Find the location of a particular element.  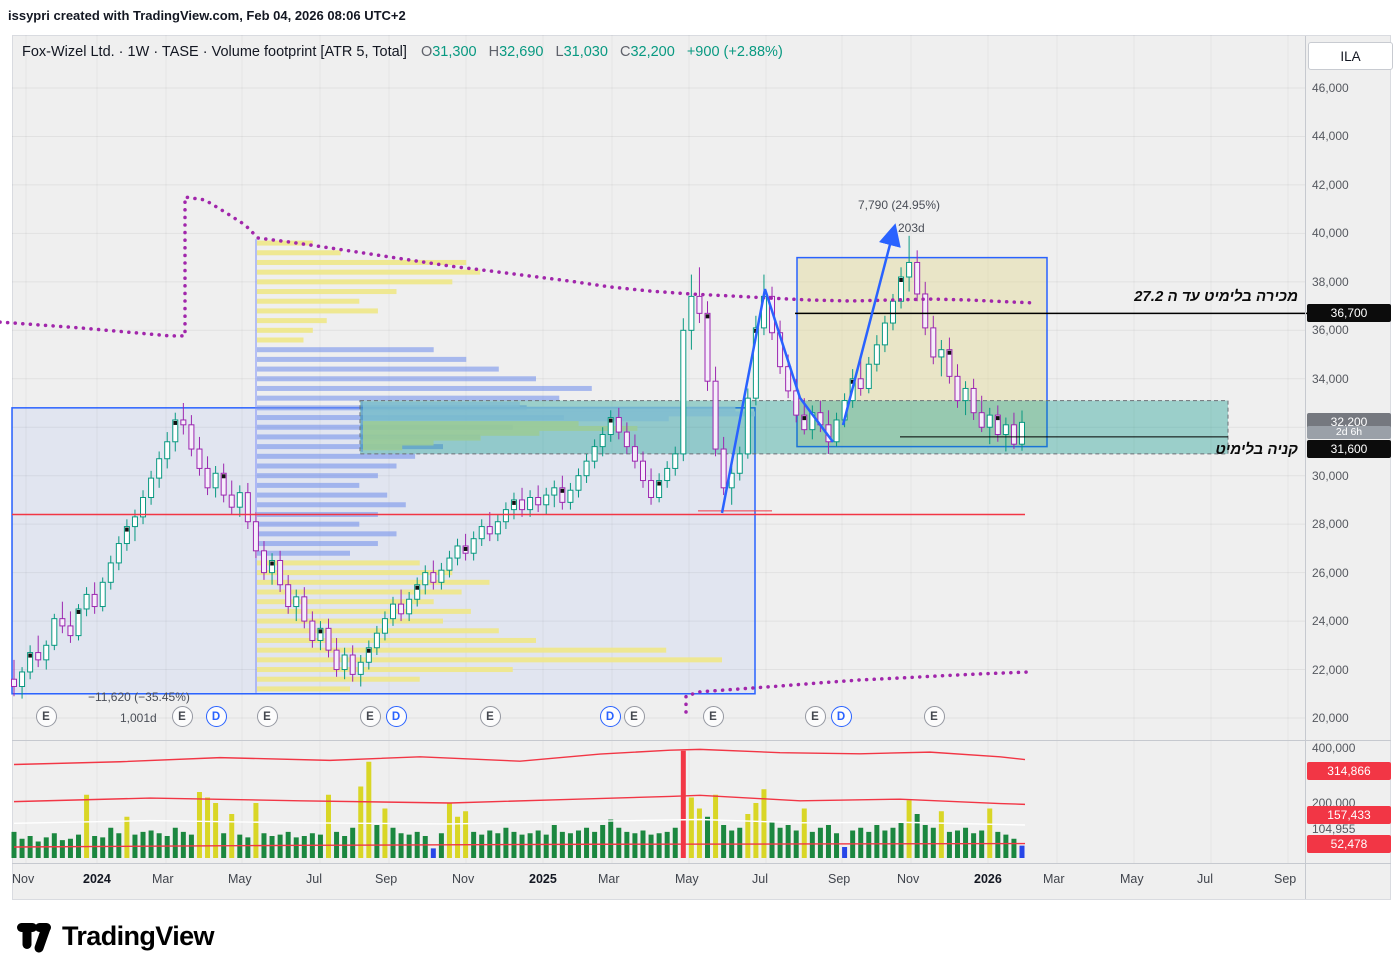

axis-tick: 28,000 is located at coordinates (1330, 524).